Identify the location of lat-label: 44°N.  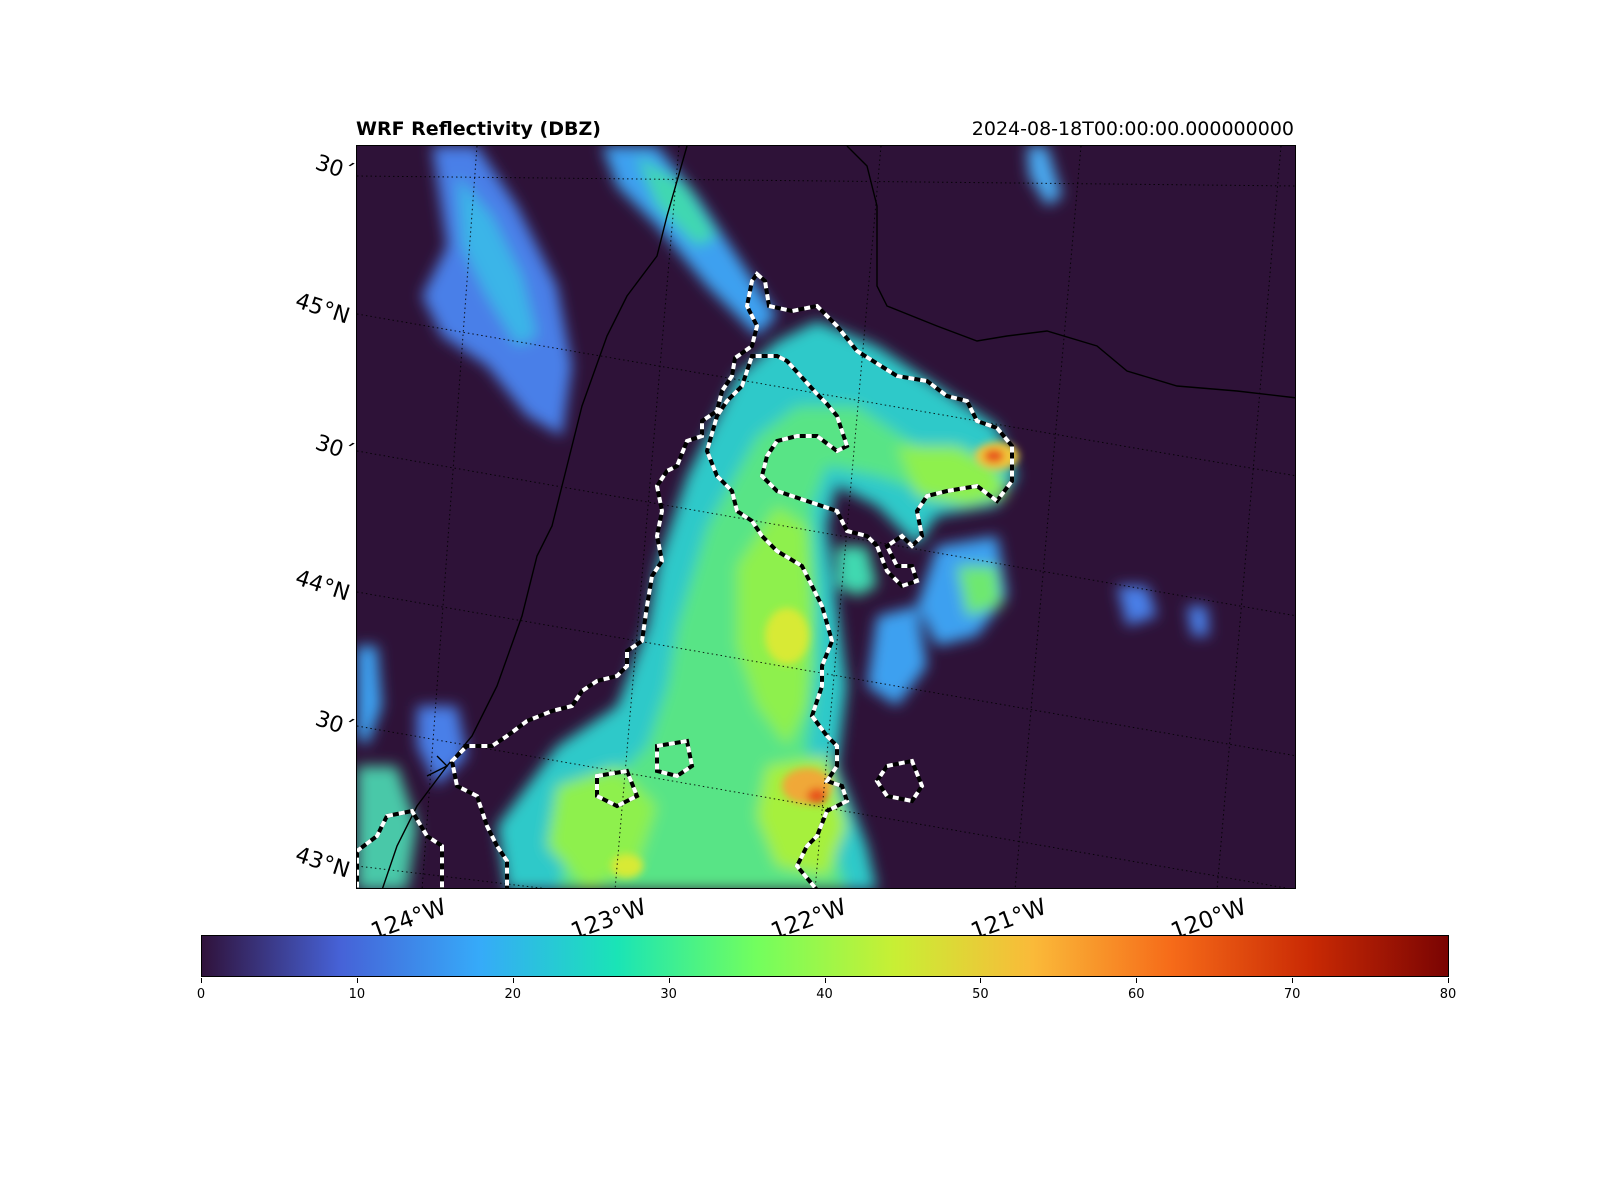
(322, 586).